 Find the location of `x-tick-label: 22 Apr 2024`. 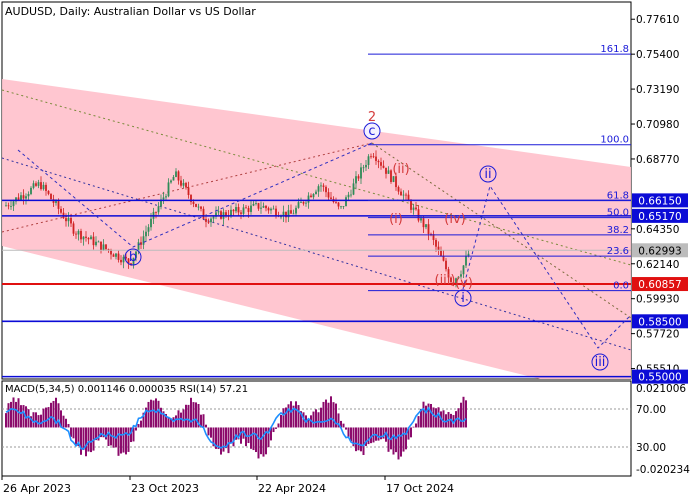

x-tick-label: 22 Apr 2024 is located at coordinates (292, 488).